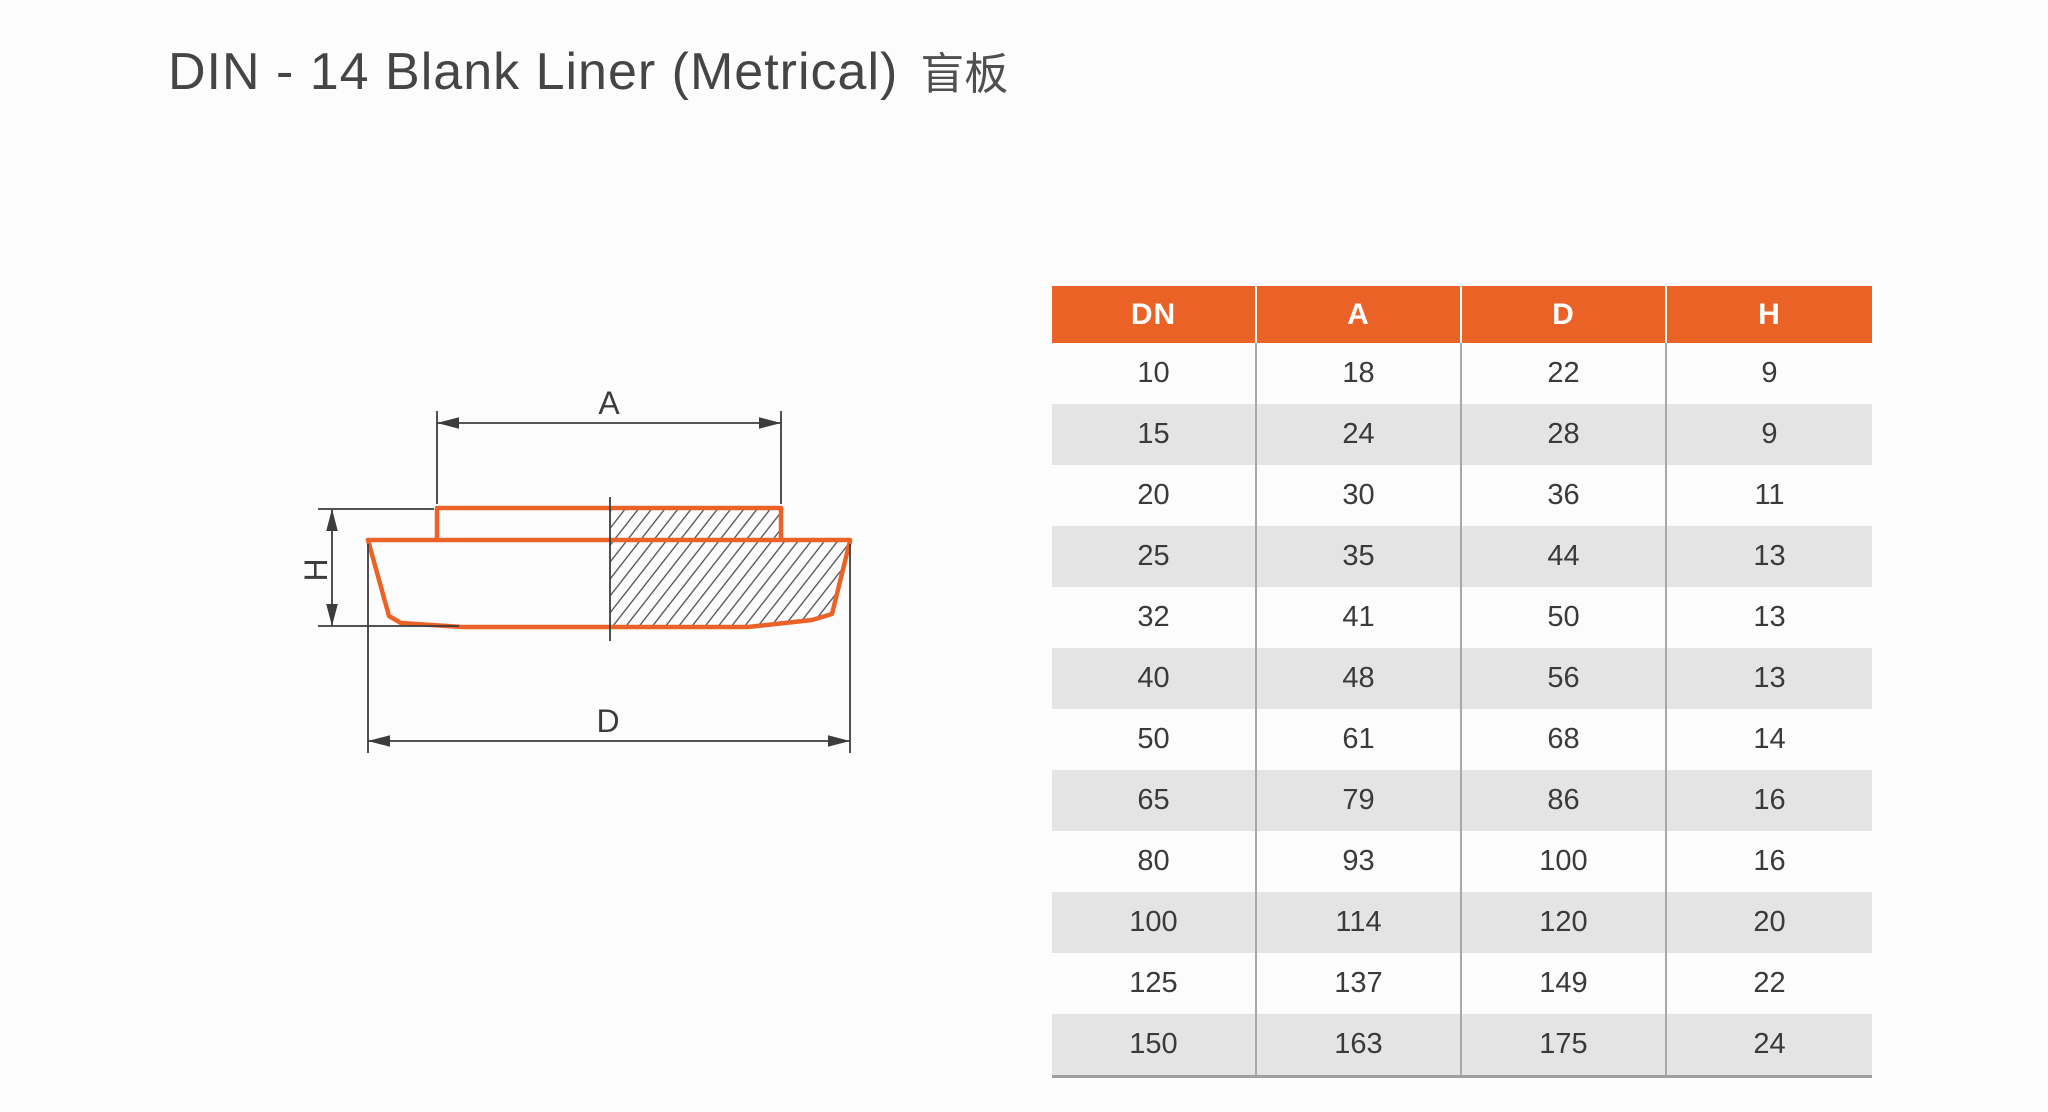 The image size is (2048, 1112). What do you see at coordinates (1769, 314) in the screenshot?
I see `column-header-h: H` at bounding box center [1769, 314].